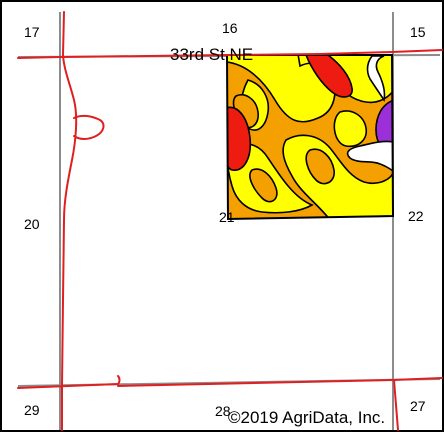  What do you see at coordinates (212, 54) in the screenshot?
I see `road-label-33rd-st-ne: 33rd St NE` at bounding box center [212, 54].